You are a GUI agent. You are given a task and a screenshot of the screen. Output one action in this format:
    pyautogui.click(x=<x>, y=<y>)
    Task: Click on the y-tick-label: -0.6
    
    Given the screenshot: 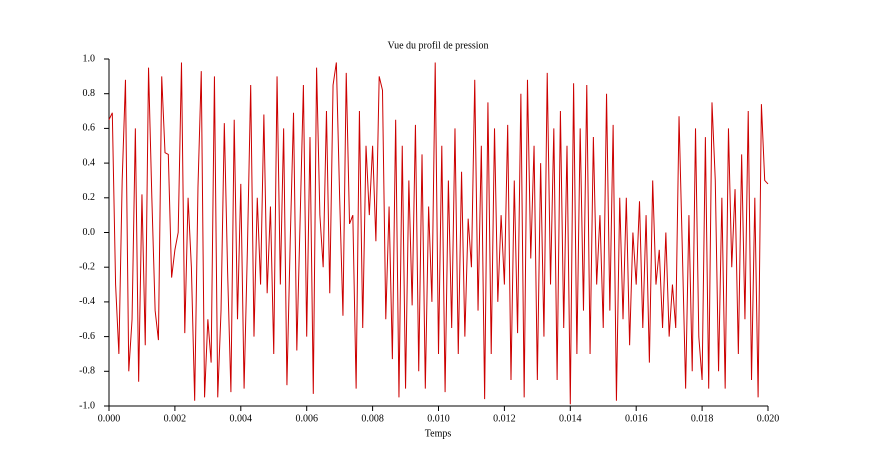 What is the action you would take?
    pyautogui.click(x=87, y=336)
    